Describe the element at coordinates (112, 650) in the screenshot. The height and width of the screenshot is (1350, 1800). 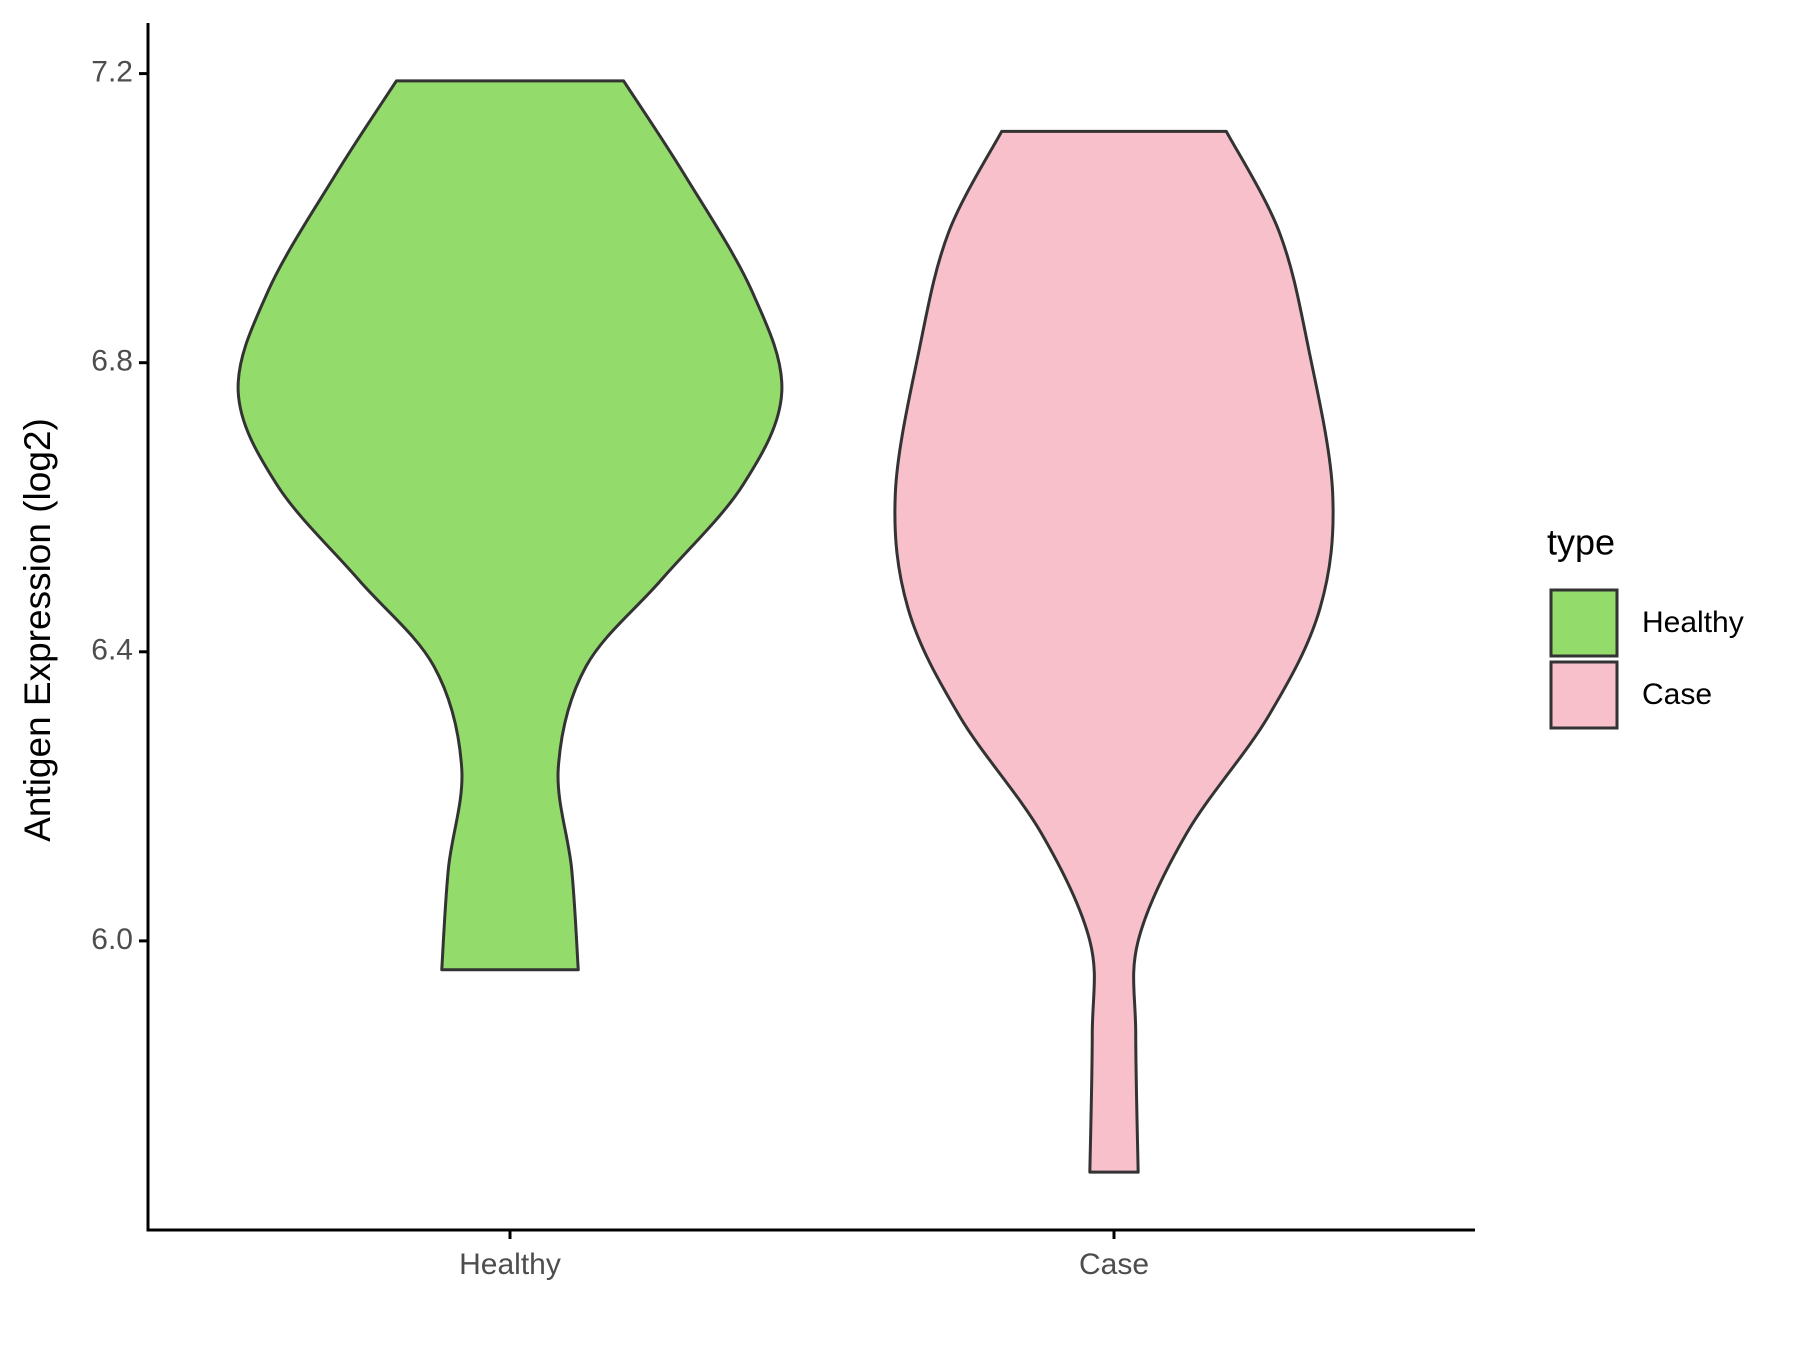
I see `y-tick-label: 6.4` at that location.